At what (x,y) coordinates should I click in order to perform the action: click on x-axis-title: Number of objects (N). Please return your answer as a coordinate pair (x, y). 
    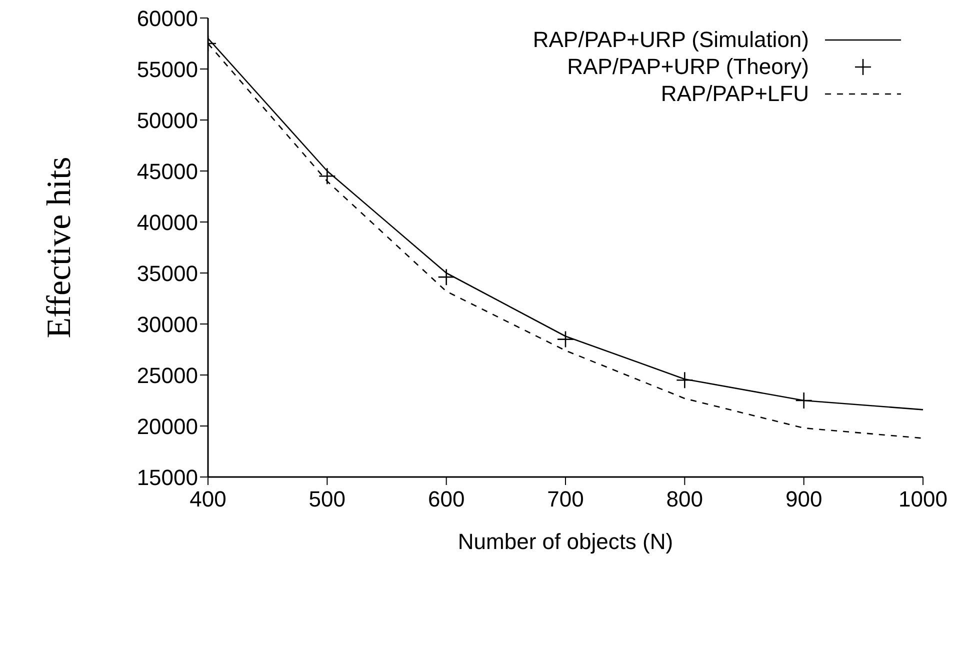
    Looking at the image, I should click on (566, 541).